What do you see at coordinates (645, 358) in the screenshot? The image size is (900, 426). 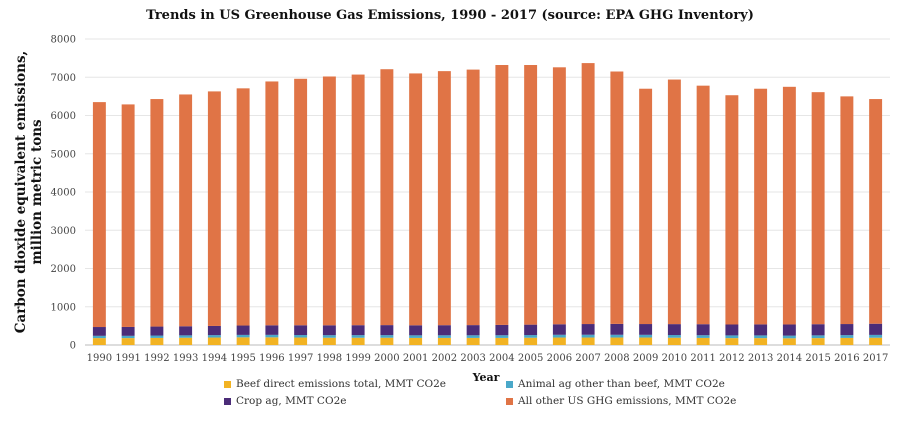 I see `x-tick-label: 2009` at bounding box center [645, 358].